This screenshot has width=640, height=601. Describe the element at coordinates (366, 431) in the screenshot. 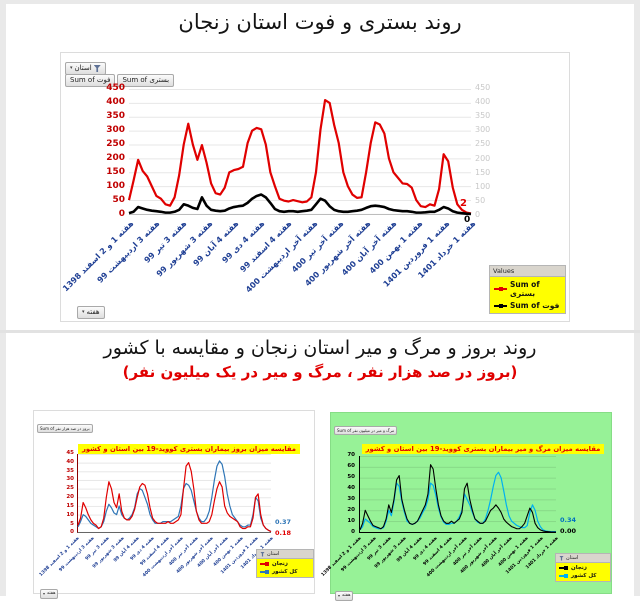

I see `mortality-value-button: Sum of مرگ و میر در میلیون نفر` at that location.